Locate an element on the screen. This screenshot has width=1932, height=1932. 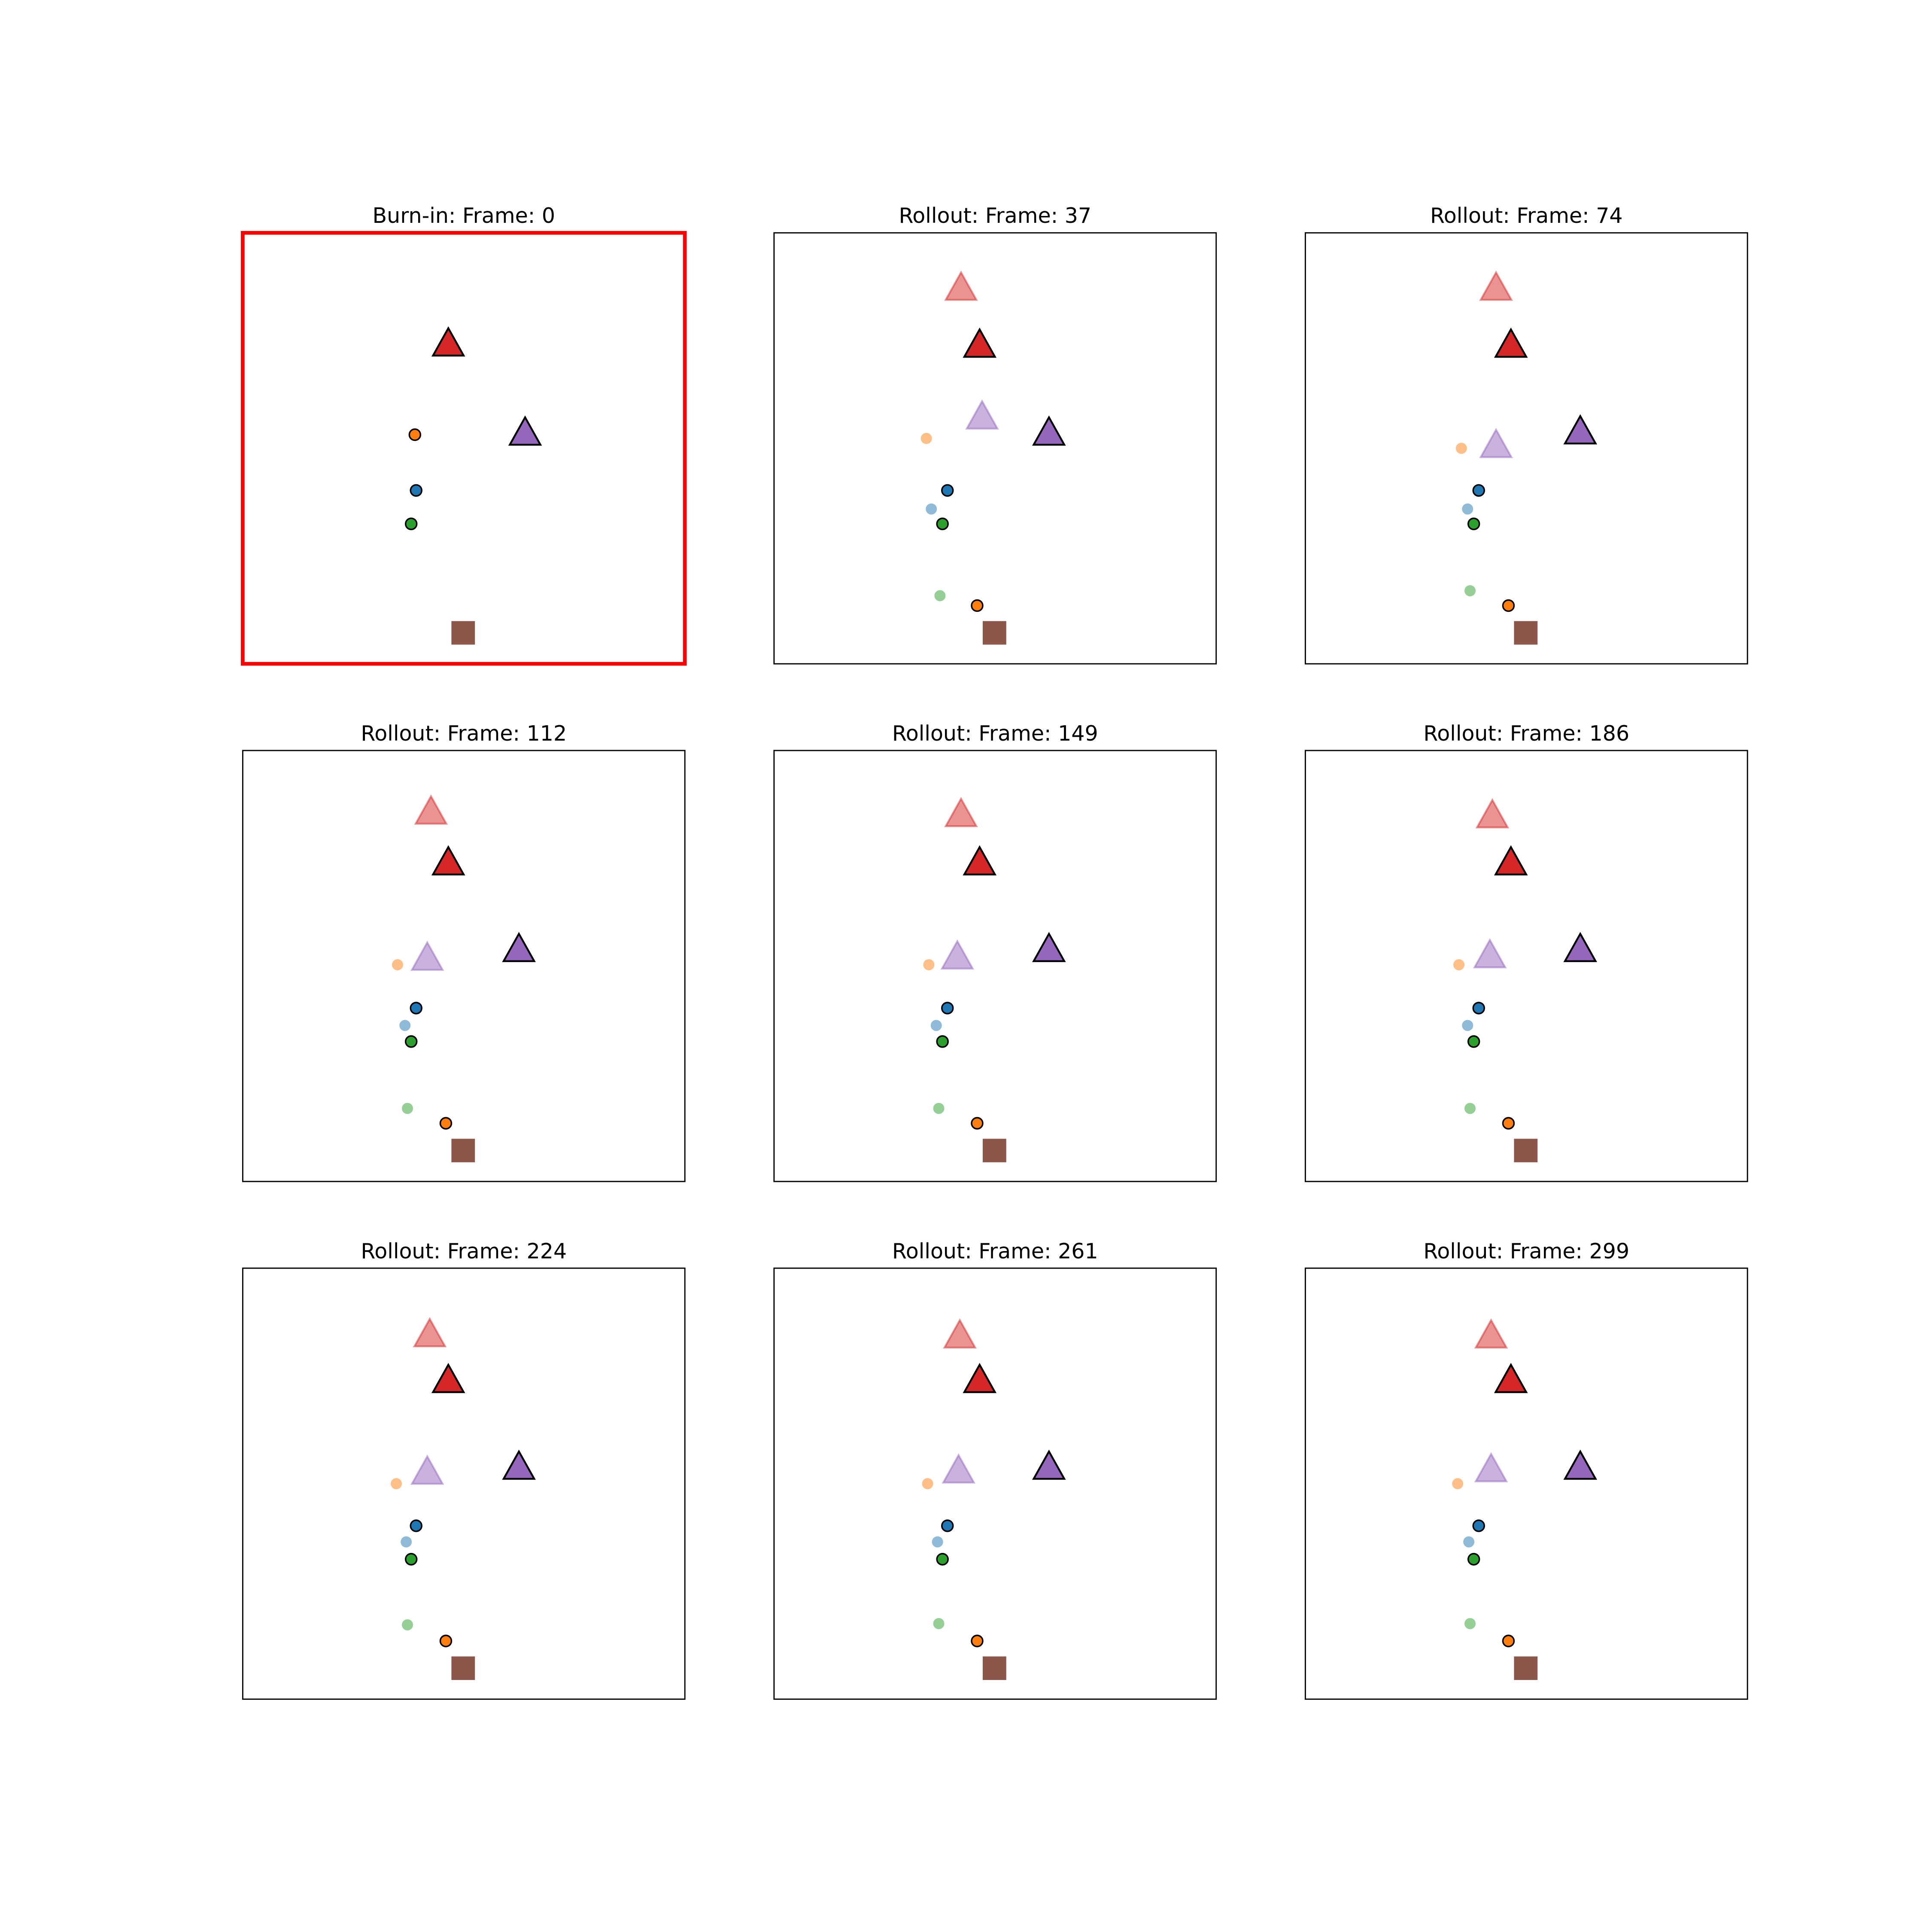
panel: Rollout: Frame: 299 is located at coordinates (1526, 1470).